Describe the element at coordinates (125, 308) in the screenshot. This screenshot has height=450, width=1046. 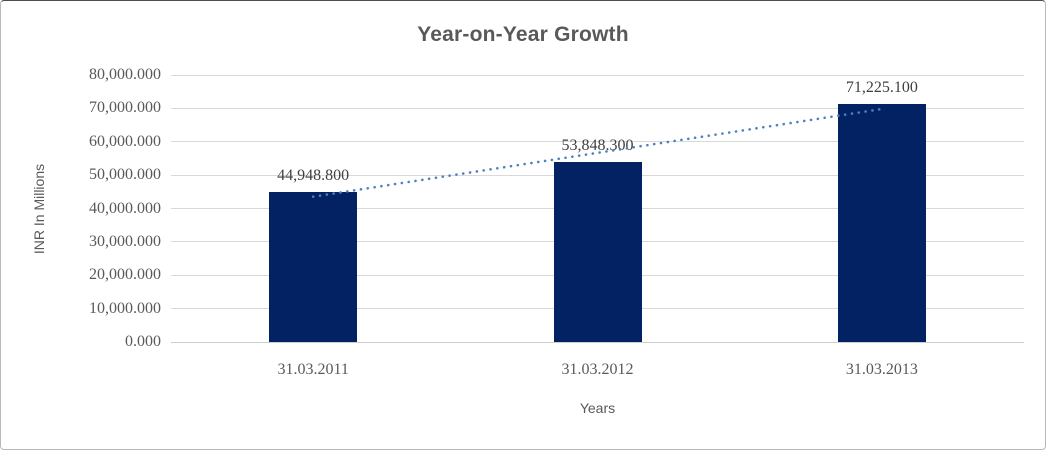
I see `y-tick-label: 10,000.000` at that location.